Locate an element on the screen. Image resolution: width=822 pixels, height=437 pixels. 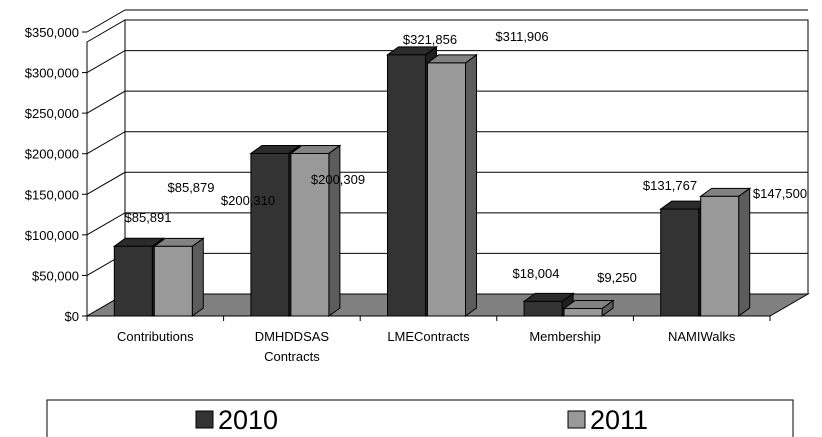
data-label-membership-2011: $9,250 is located at coordinates (617, 277).